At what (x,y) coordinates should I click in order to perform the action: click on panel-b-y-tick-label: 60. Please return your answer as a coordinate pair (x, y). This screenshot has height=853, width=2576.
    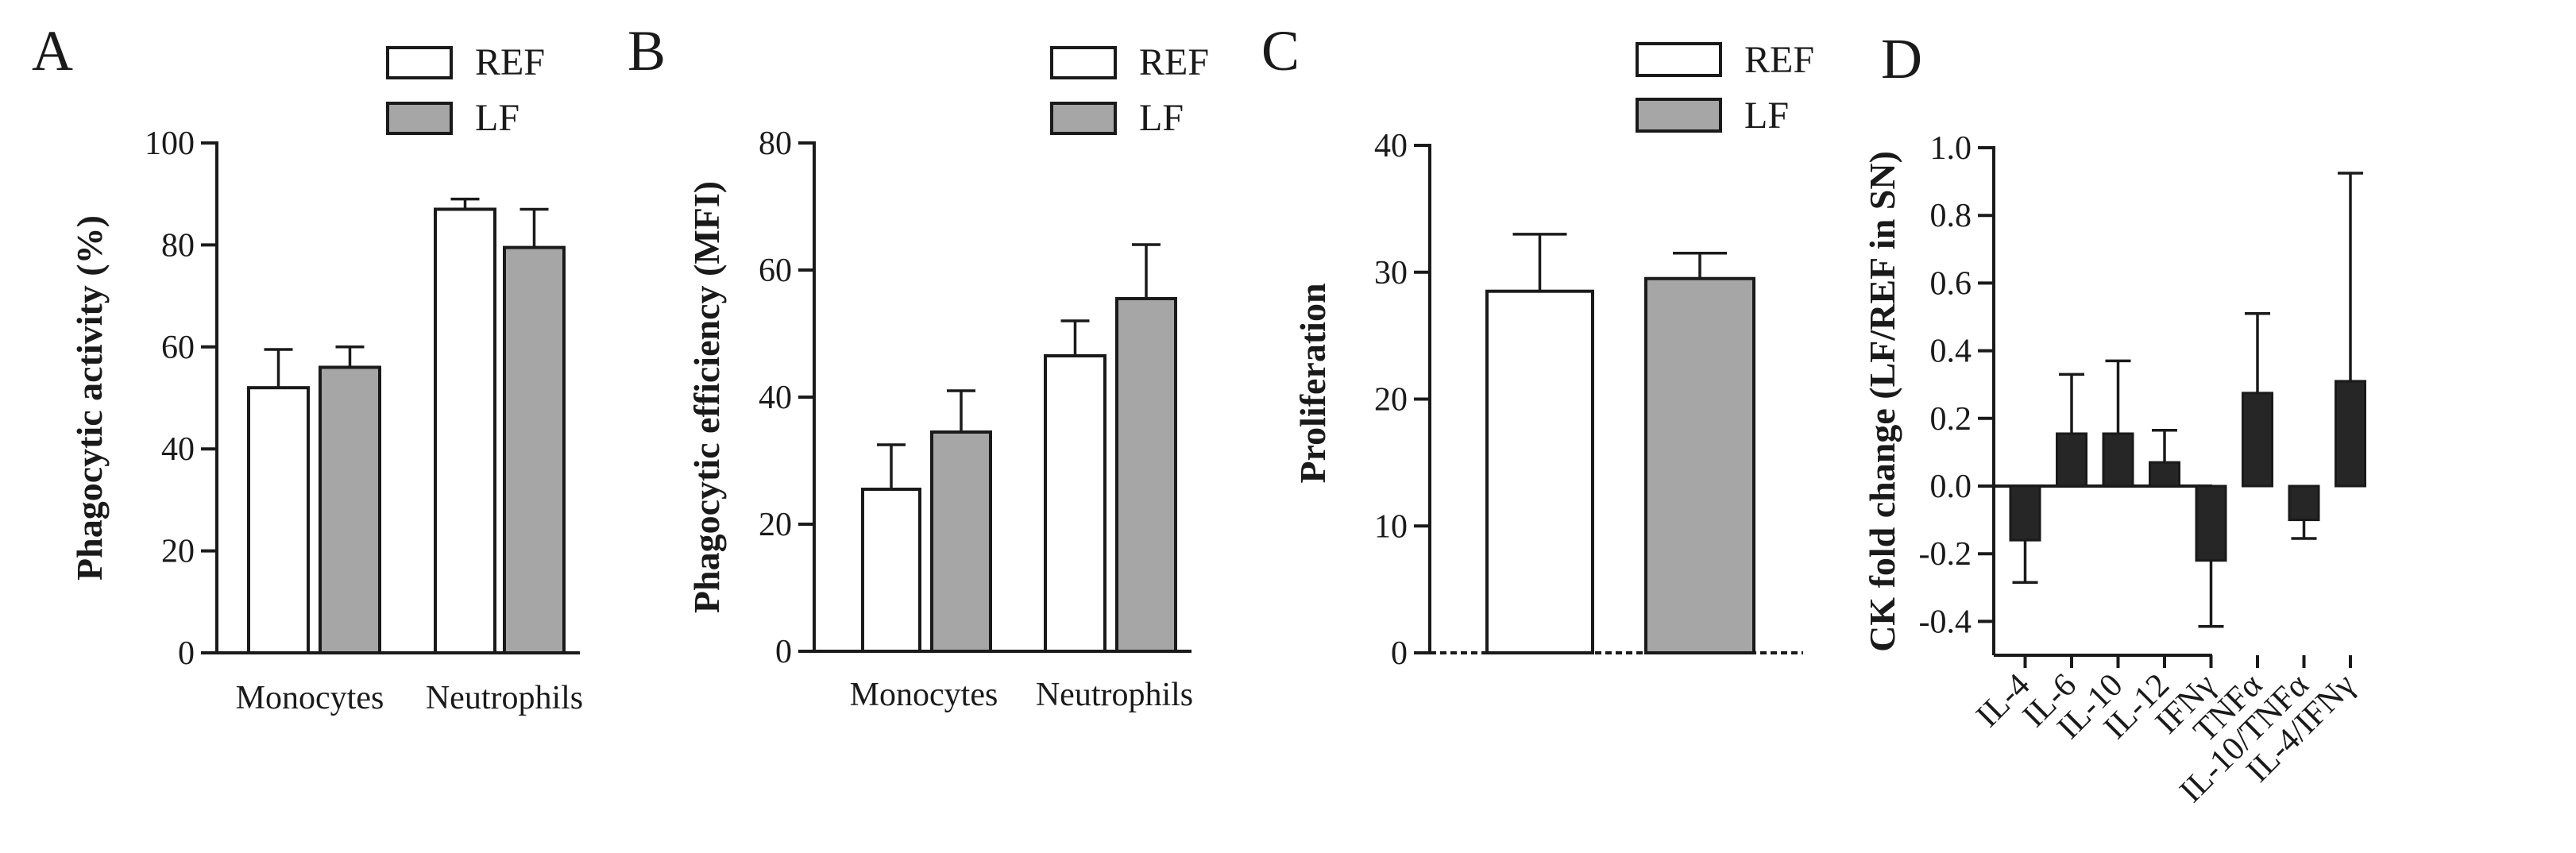
    Looking at the image, I should click on (775, 271).